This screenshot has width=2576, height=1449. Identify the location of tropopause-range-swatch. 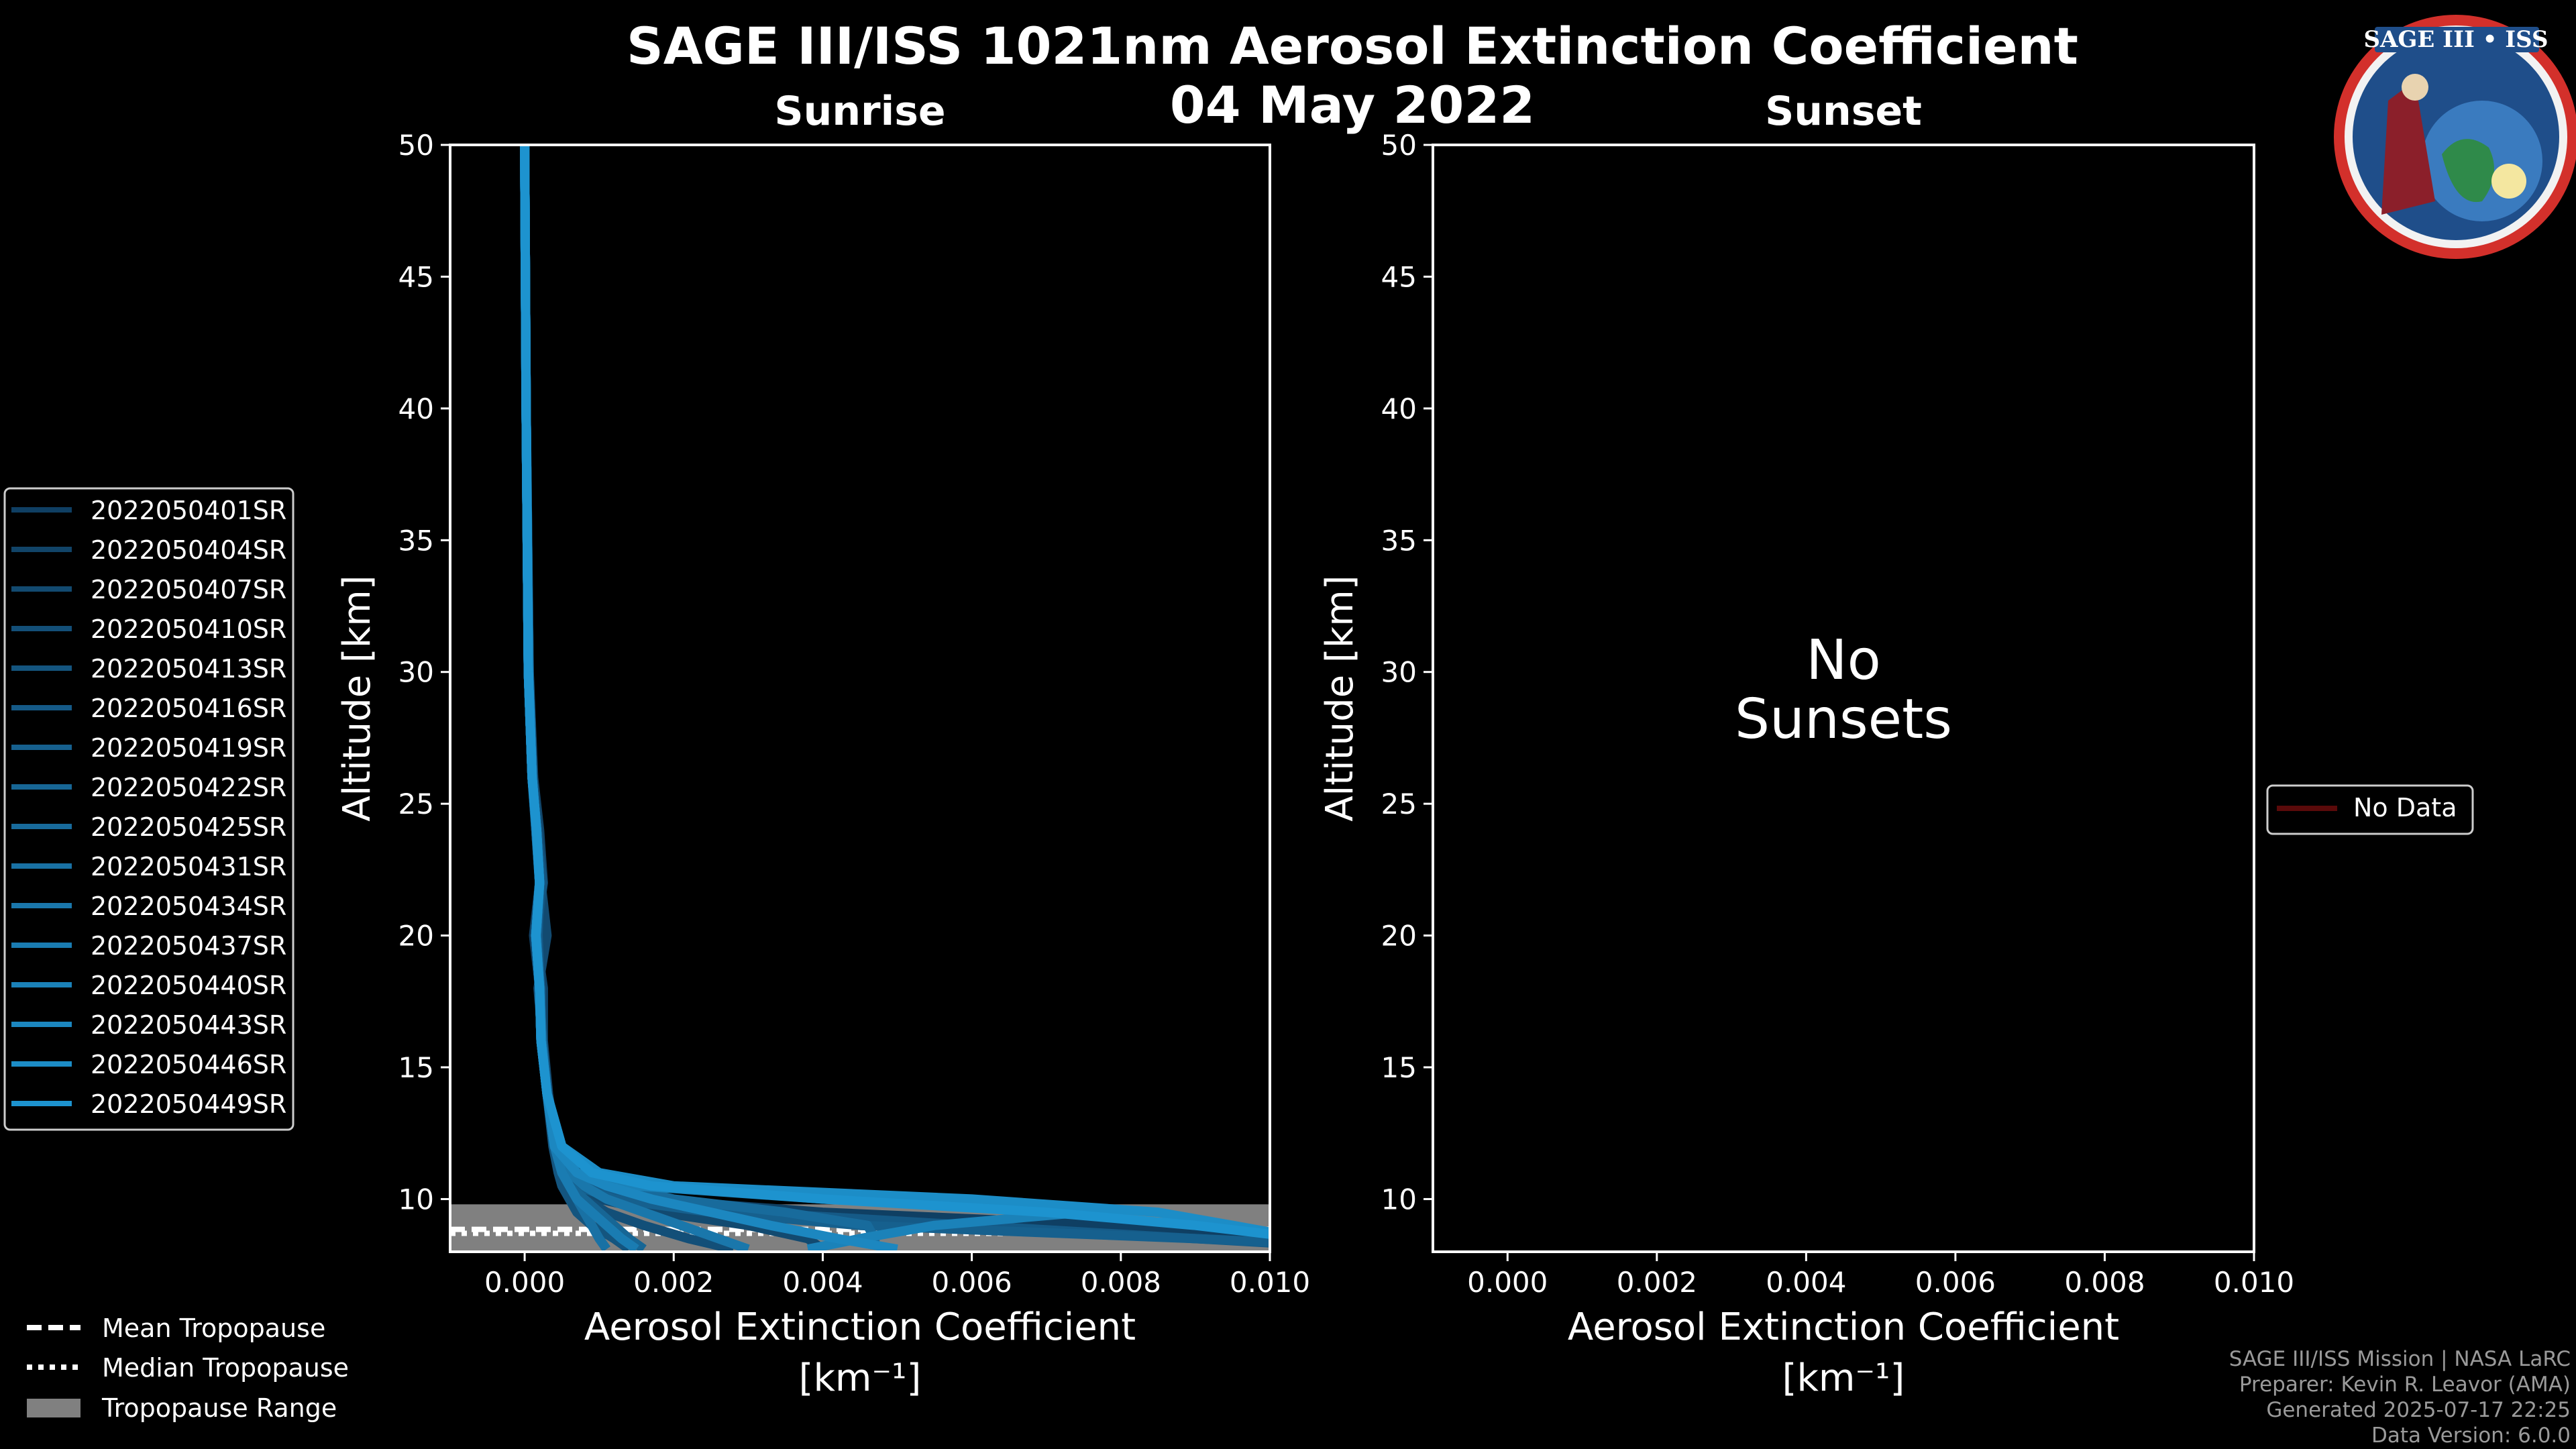
(53, 1408).